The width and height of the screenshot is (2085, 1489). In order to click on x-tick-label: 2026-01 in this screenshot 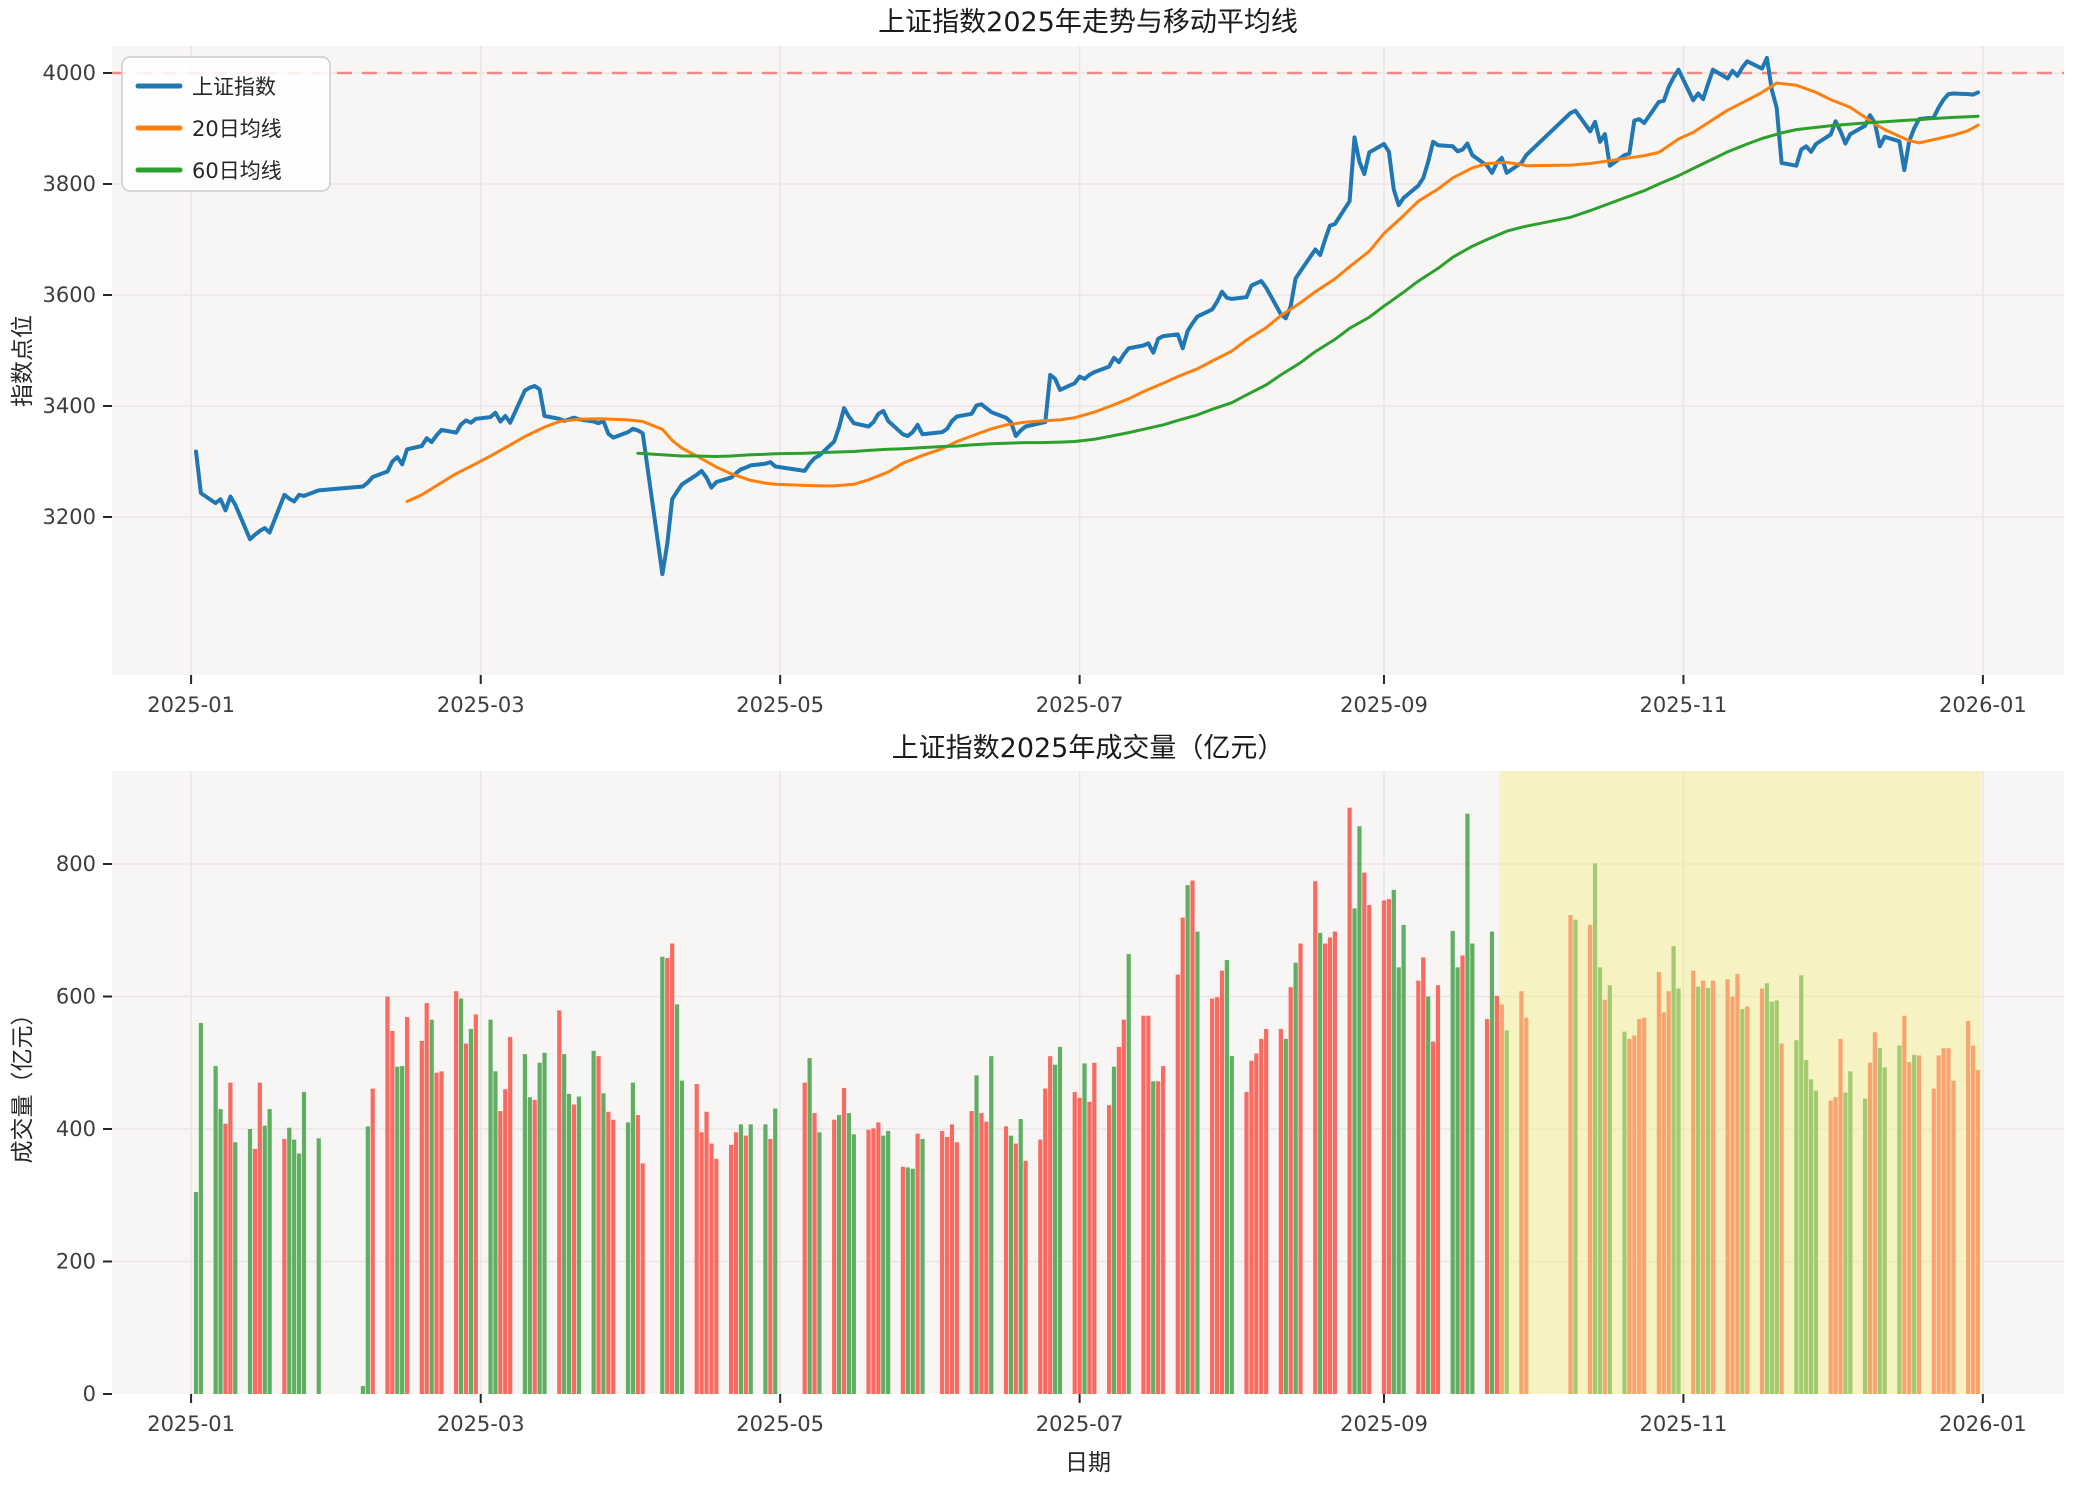, I will do `click(1983, 1424)`.